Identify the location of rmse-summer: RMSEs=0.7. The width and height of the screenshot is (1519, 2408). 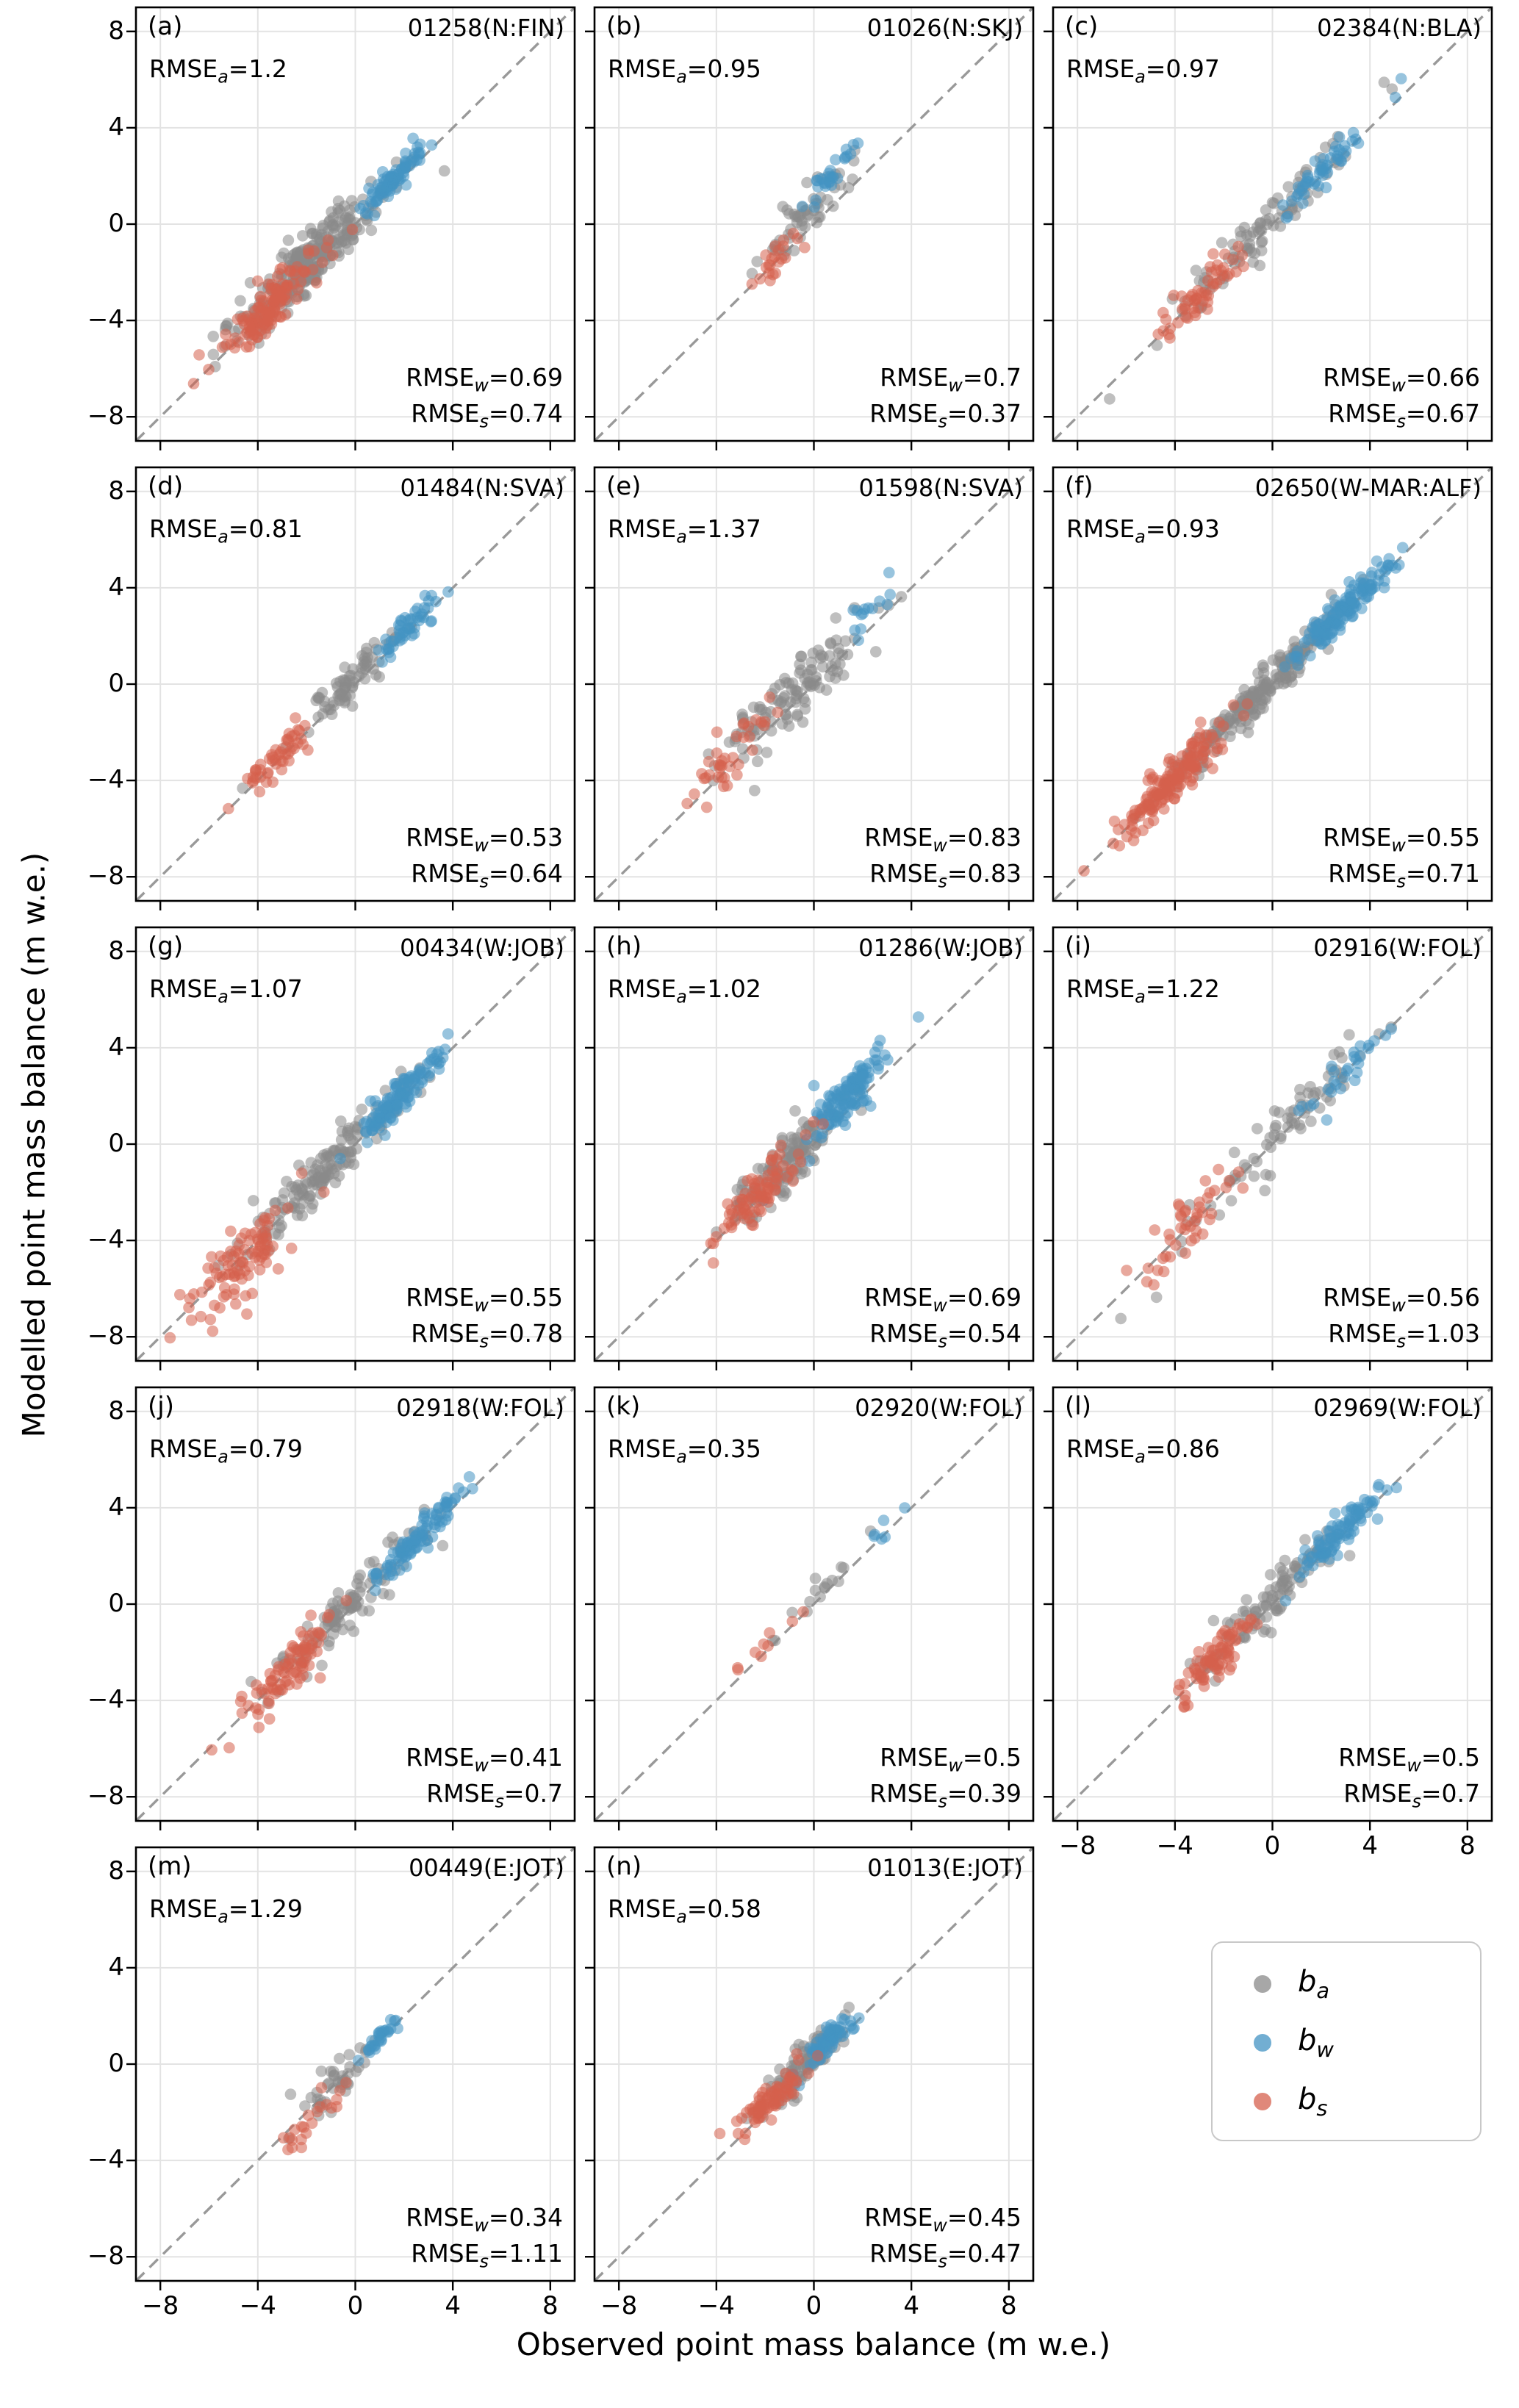
(1411, 1796).